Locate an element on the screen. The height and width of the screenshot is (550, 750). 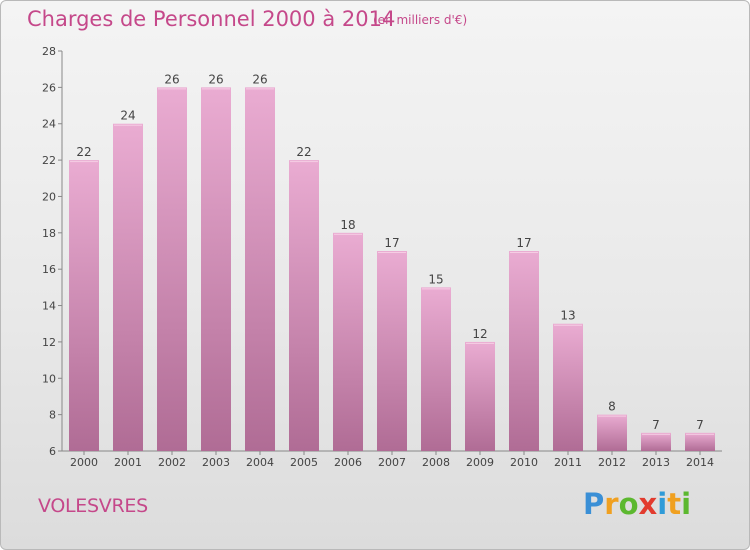
bar-value-label: 15 is located at coordinates (435, 279).